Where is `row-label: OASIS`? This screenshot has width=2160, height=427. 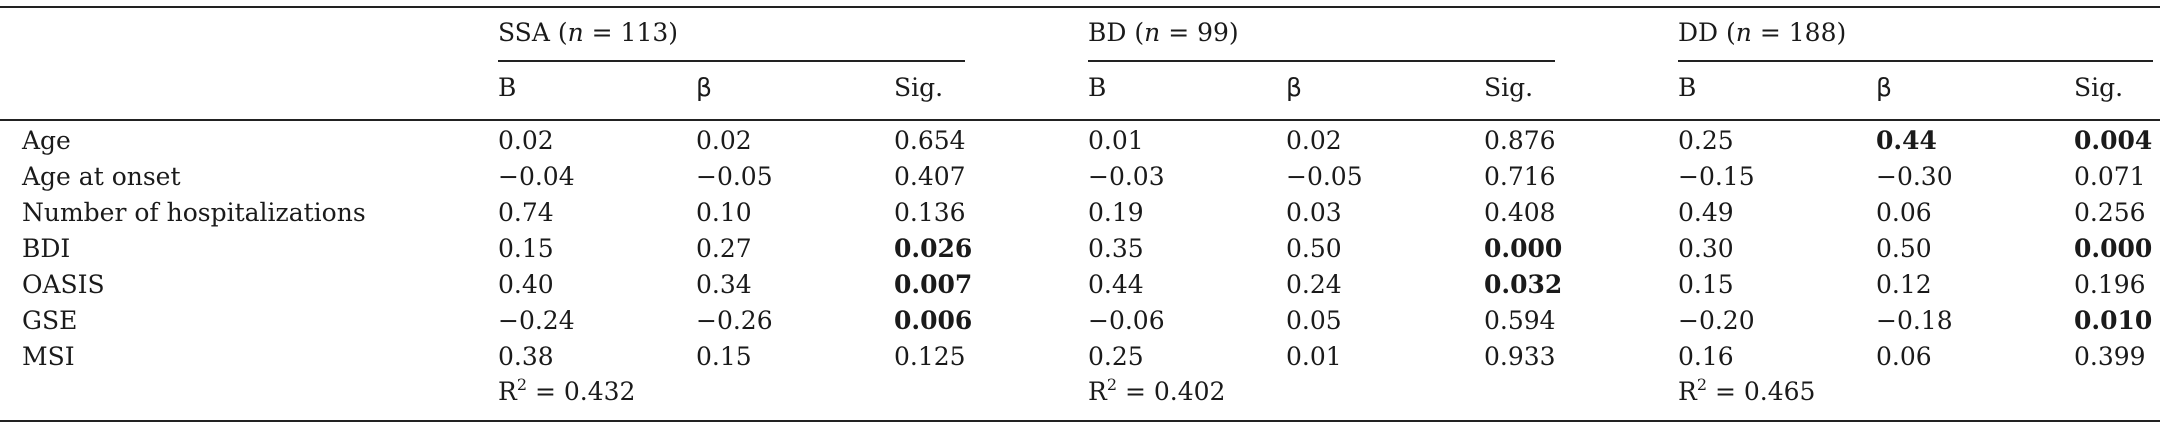 row-label: OASIS is located at coordinates (63, 284).